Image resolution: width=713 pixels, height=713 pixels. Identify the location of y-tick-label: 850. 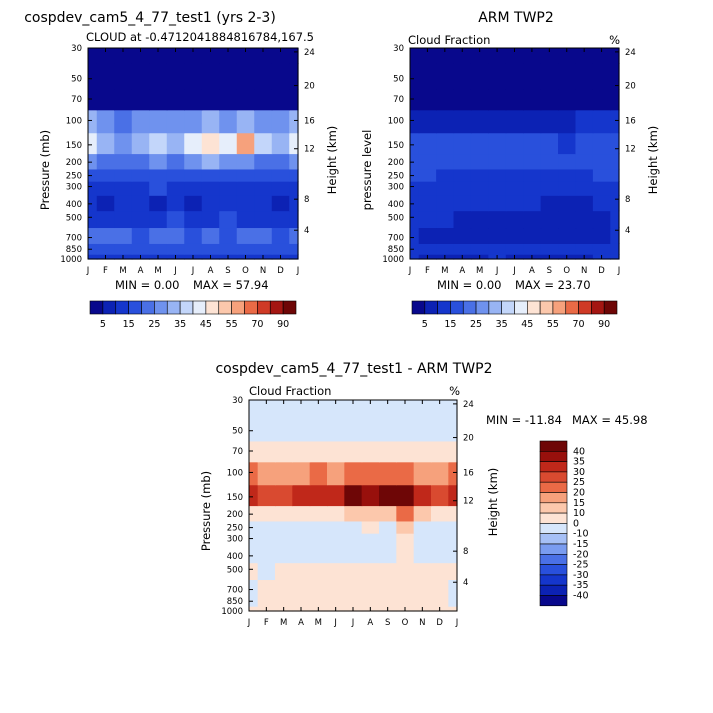
(74, 250).